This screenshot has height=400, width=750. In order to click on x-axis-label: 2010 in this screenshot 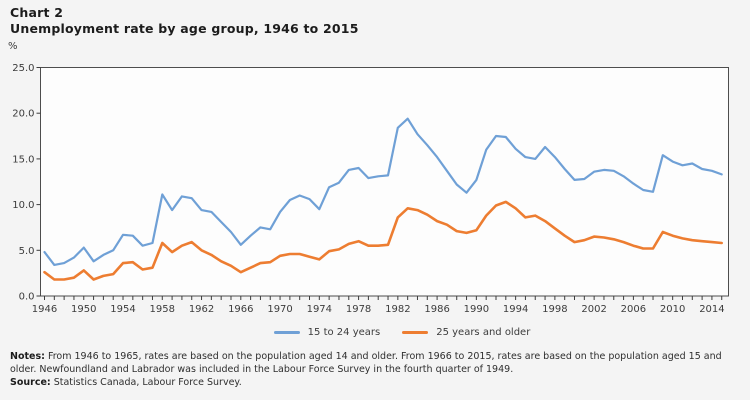, I will do `click(672, 309)`.